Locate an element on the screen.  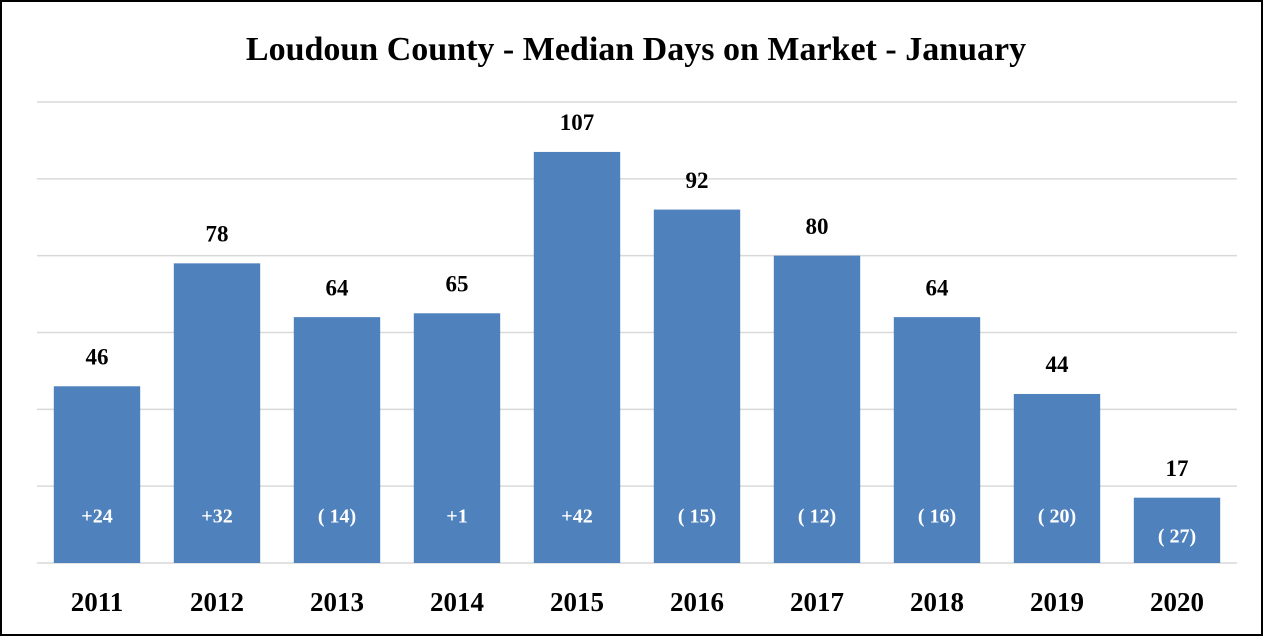
change-label: ( 16) is located at coordinates (937, 517).